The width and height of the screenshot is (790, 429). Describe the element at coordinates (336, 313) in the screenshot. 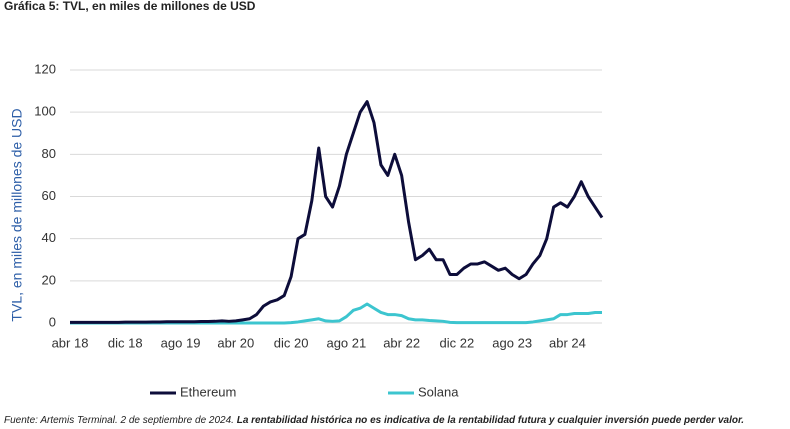

I see `series-line` at that location.